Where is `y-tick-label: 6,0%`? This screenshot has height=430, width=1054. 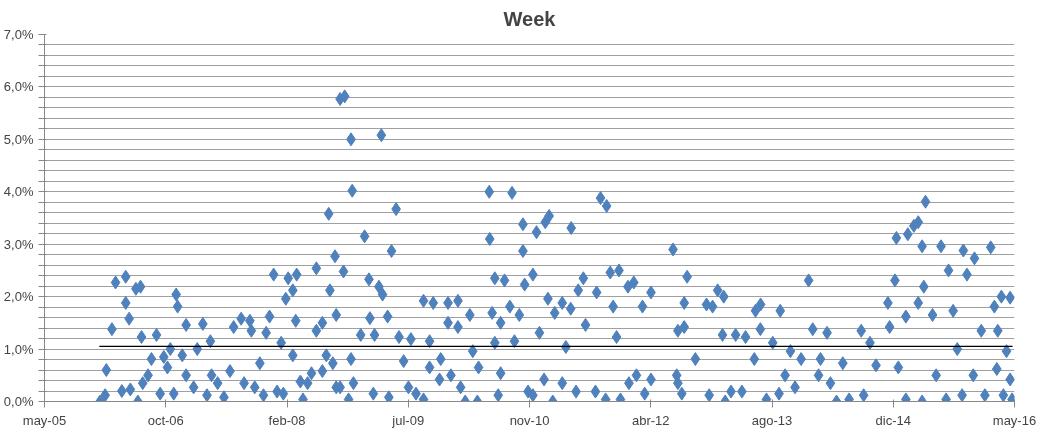
y-tick-label: 6,0% is located at coordinates (18, 87).